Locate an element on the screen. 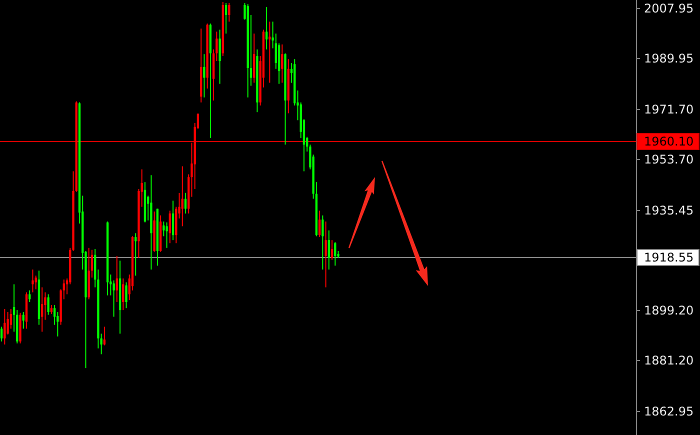 The image size is (700, 435). y-tick-label: 1899.20 is located at coordinates (669, 311).